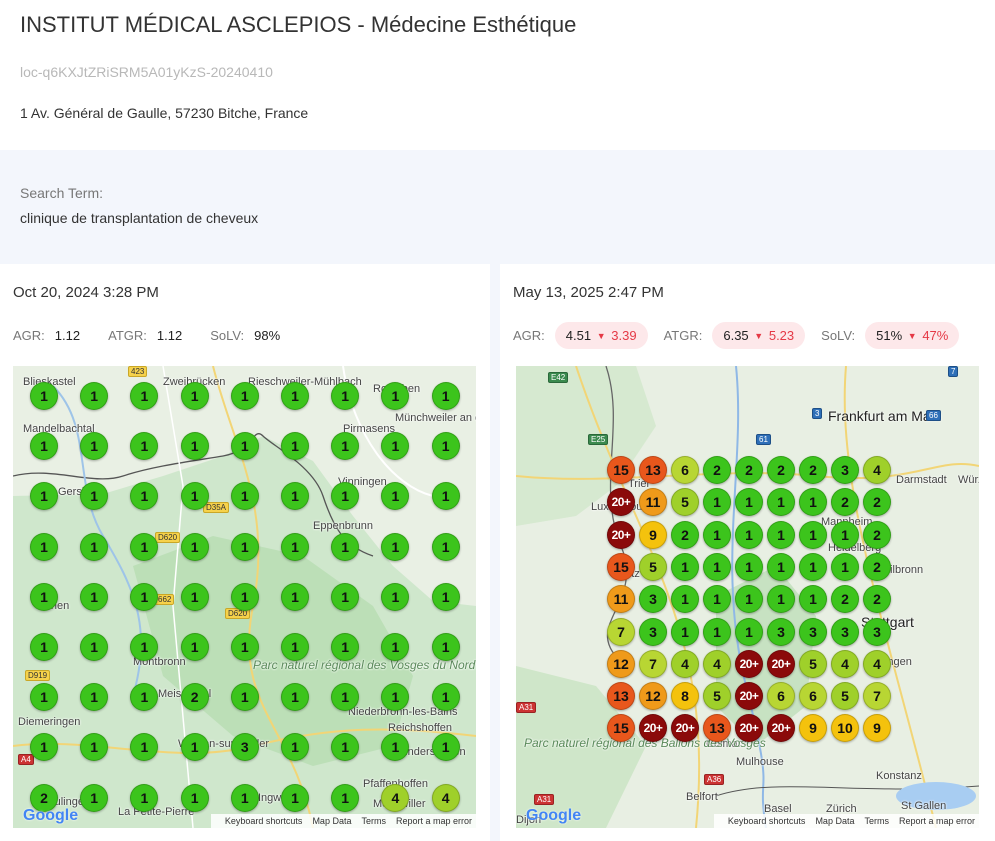 This screenshot has width=995, height=841. I want to click on rank-pin: 10, so click(845, 728).